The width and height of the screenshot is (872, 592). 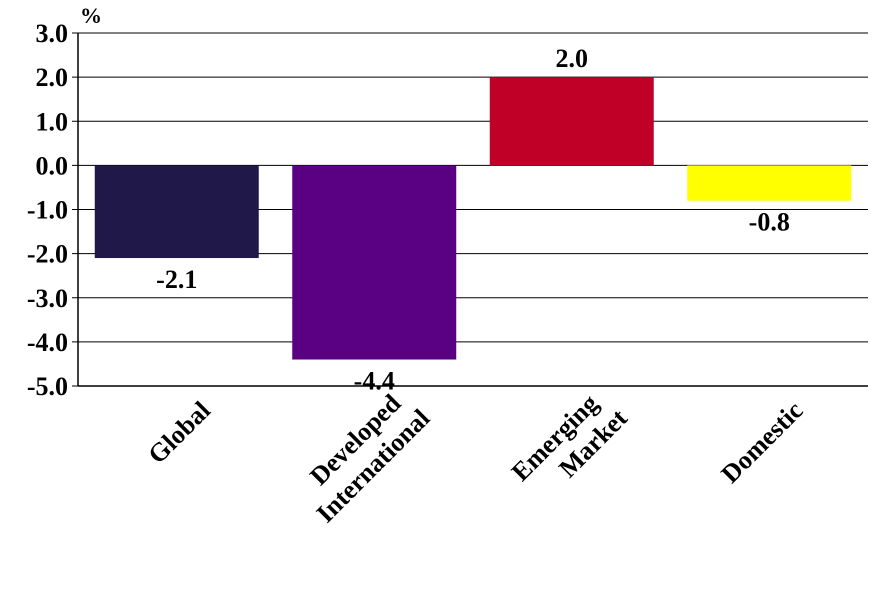 What do you see at coordinates (47, 254) in the screenshot?
I see `y-tick-label: -2.0` at bounding box center [47, 254].